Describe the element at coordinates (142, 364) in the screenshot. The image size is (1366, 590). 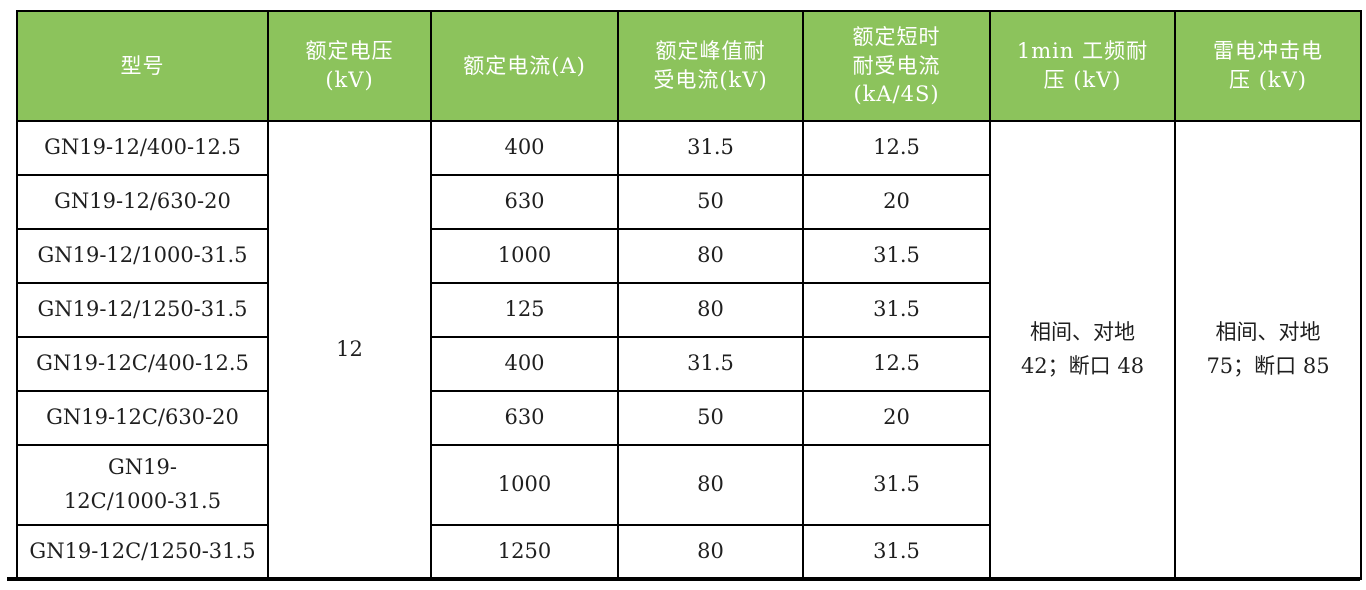
I see `model-cell: GN19-12C/400-12.5` at that location.